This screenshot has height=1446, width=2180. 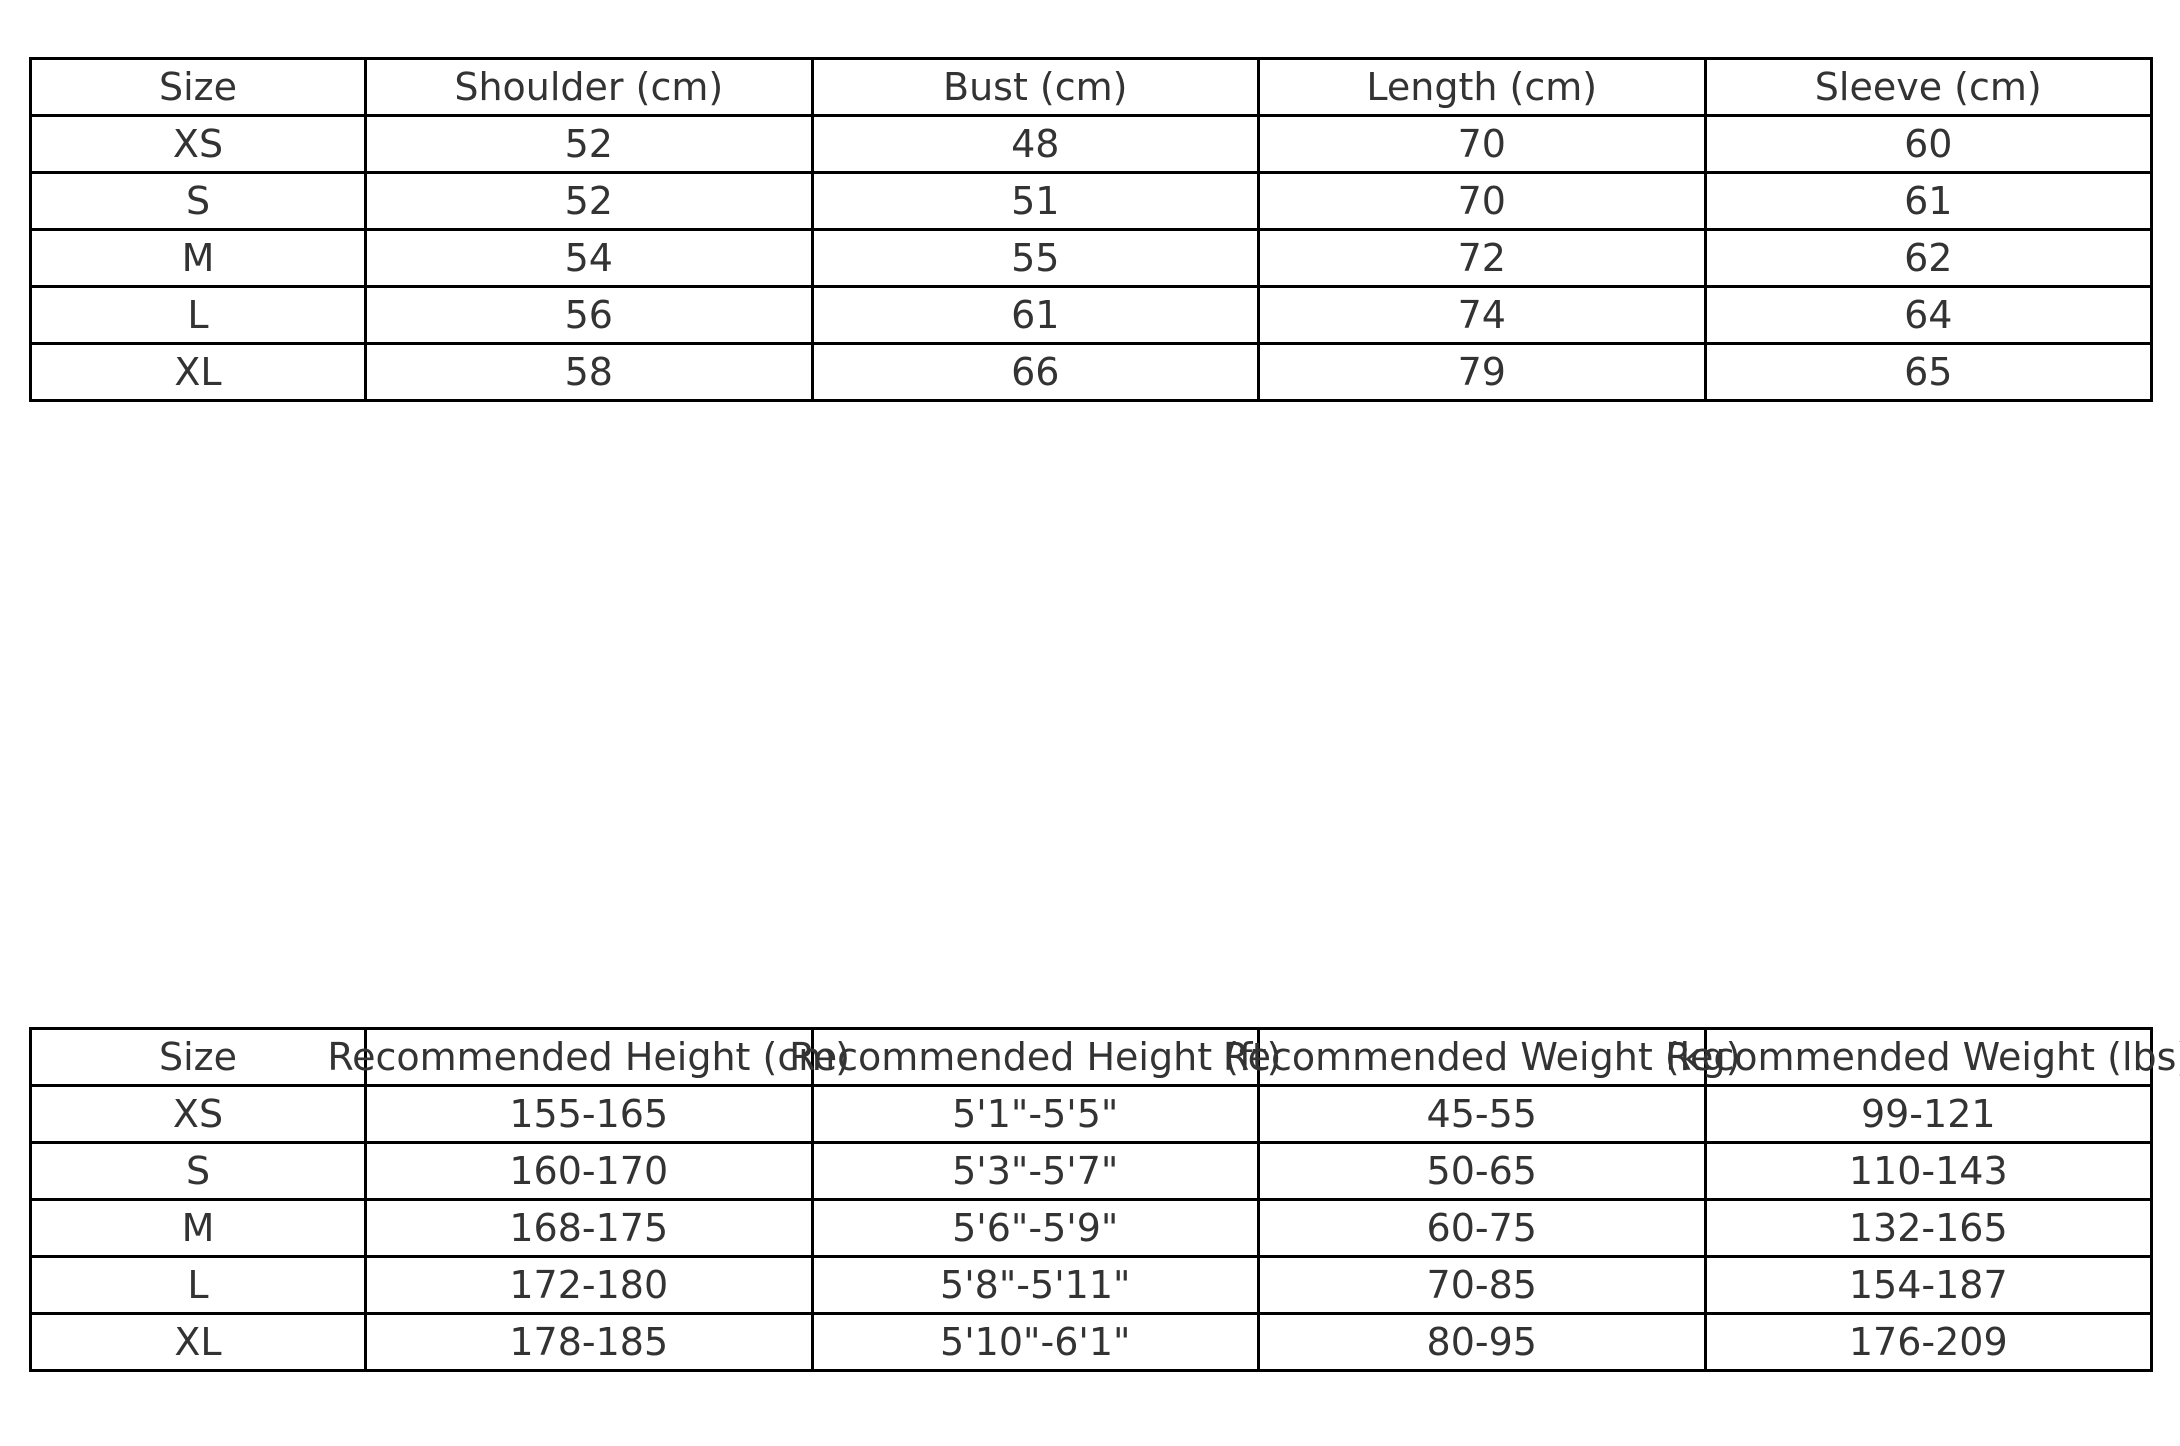 I want to click on table-cell: 172-180, so click(x=589, y=1285).